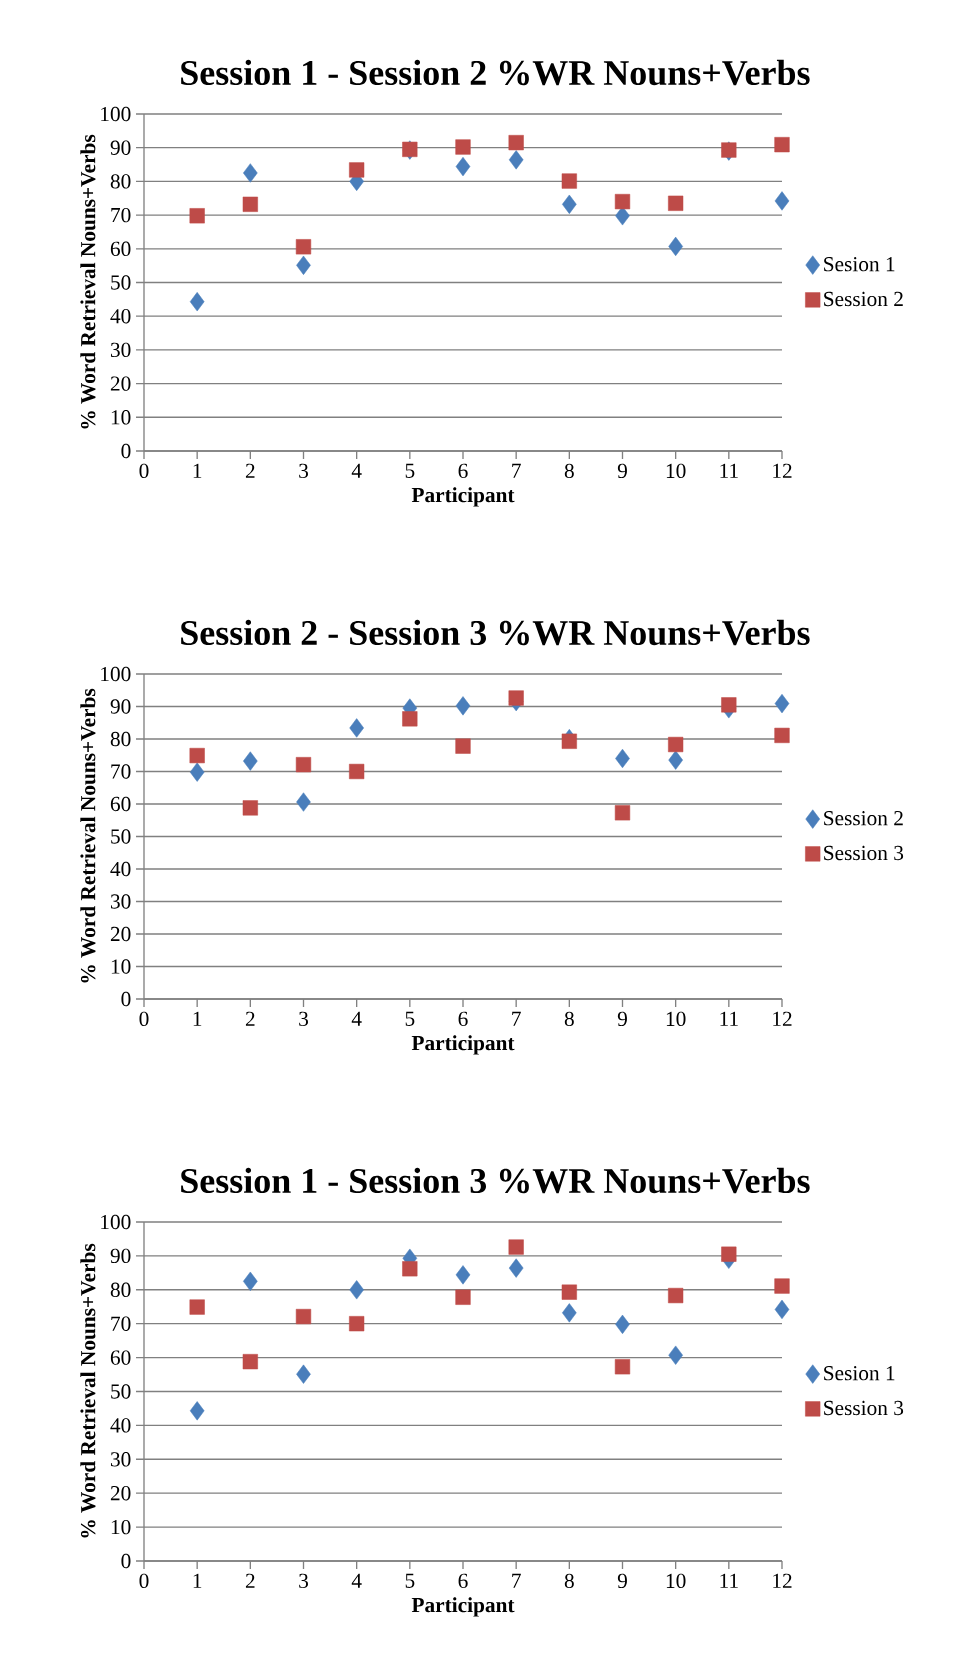 This screenshot has height=1670, width=970. I want to click on chart-title: Session 1 - Session 3 %WR Nouns+Verbs, so click(495, 1180).